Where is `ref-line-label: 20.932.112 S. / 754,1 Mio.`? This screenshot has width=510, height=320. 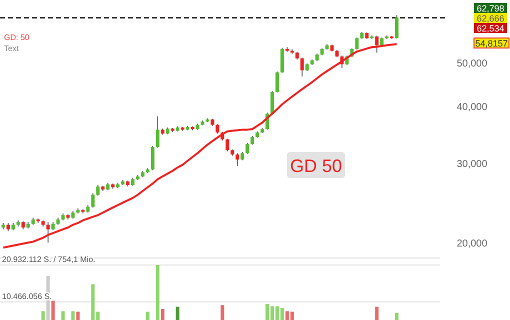 ref-line-label: 20.932.112 S. / 754,1 Mio. is located at coordinates (49, 259).